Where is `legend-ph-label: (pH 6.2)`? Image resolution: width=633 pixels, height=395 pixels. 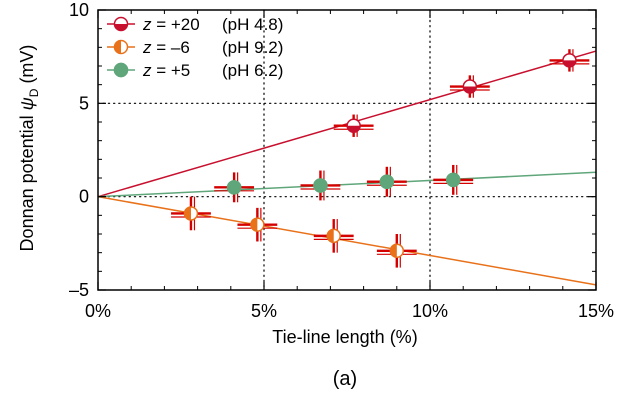
legend-ph-label: (pH 6.2) is located at coordinates (252, 70).